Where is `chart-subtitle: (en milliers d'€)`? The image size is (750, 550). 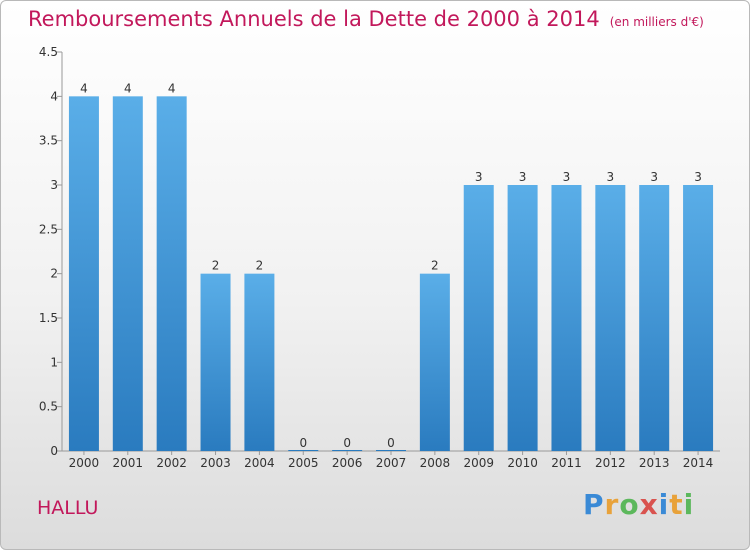 chart-subtitle: (en milliers d'€) is located at coordinates (656, 22).